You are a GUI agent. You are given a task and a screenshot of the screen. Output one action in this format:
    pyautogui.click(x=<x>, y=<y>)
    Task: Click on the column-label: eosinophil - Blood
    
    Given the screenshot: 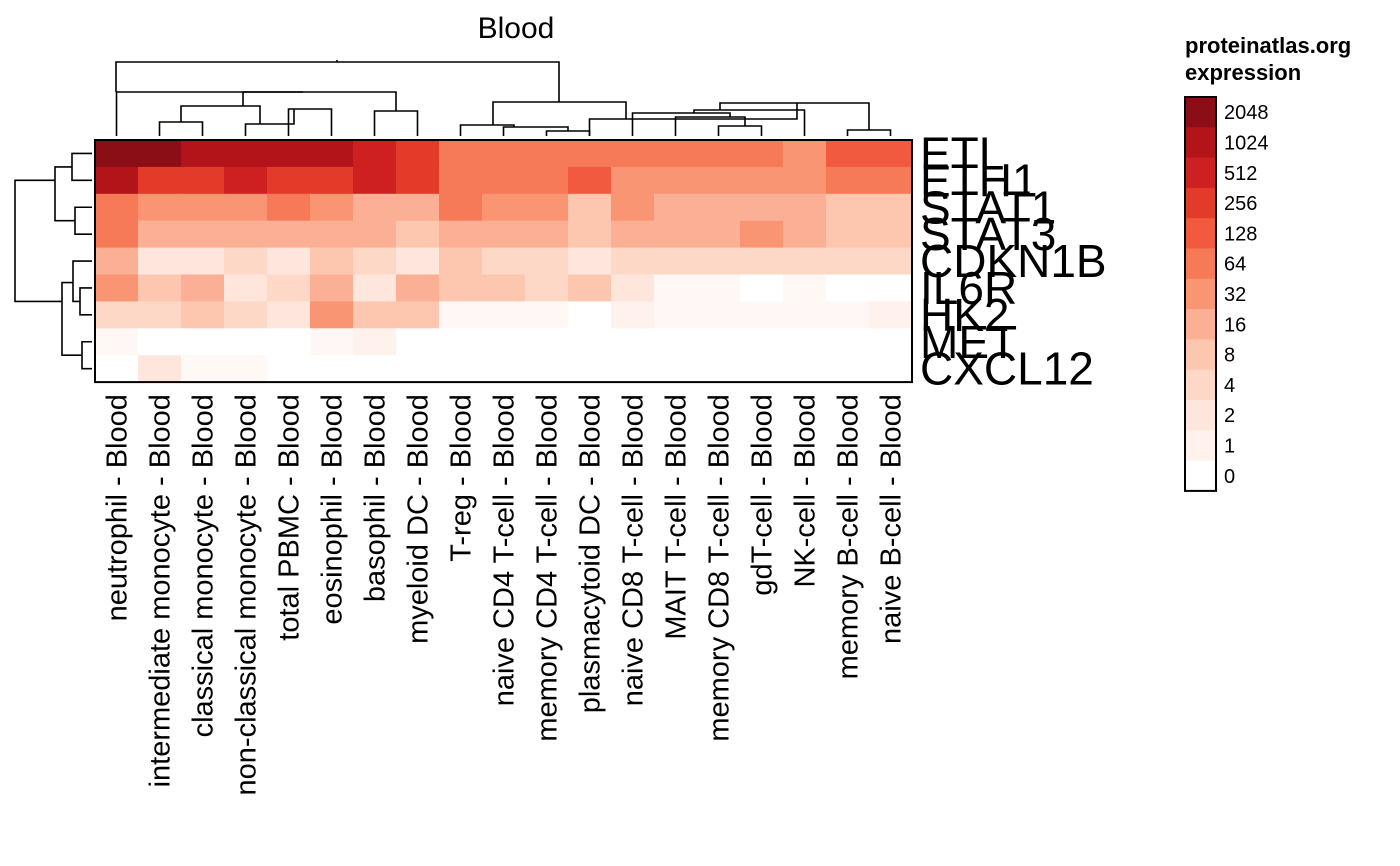 What is the action you would take?
    pyautogui.click(x=333, y=509)
    